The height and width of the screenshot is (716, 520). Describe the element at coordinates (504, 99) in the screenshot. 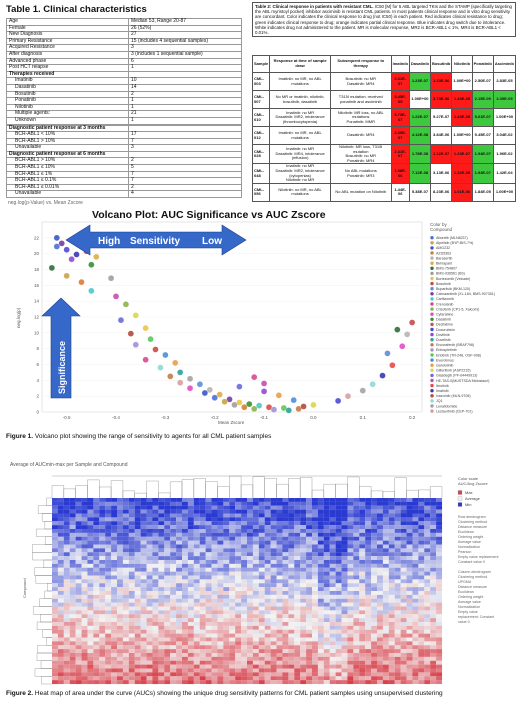

I see `table2-ic50-cell: 2.39E-09` at that location.